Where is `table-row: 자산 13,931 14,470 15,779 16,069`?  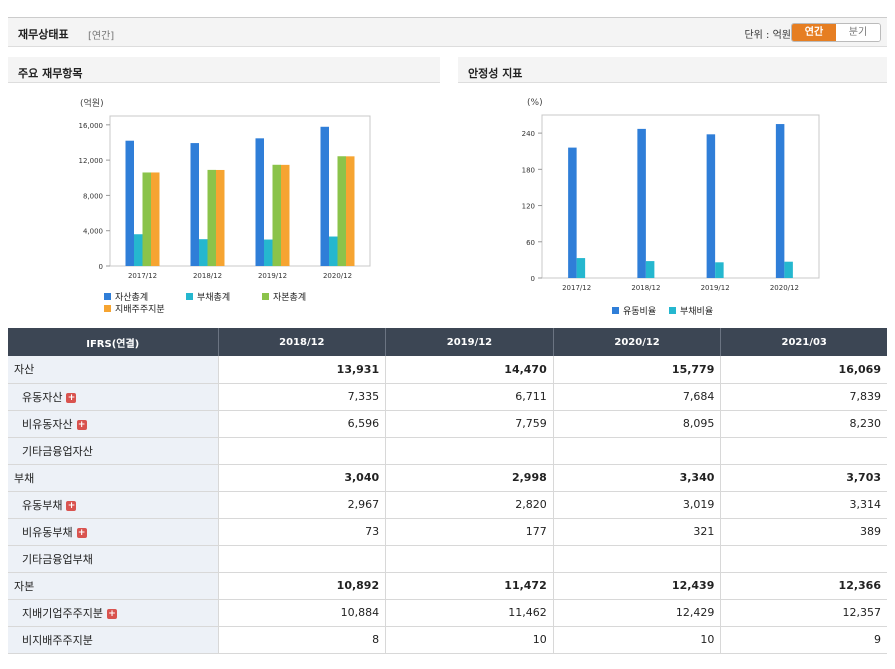
table-row: 자산 13,931 14,470 15,779 16,069 is located at coordinates (447, 370).